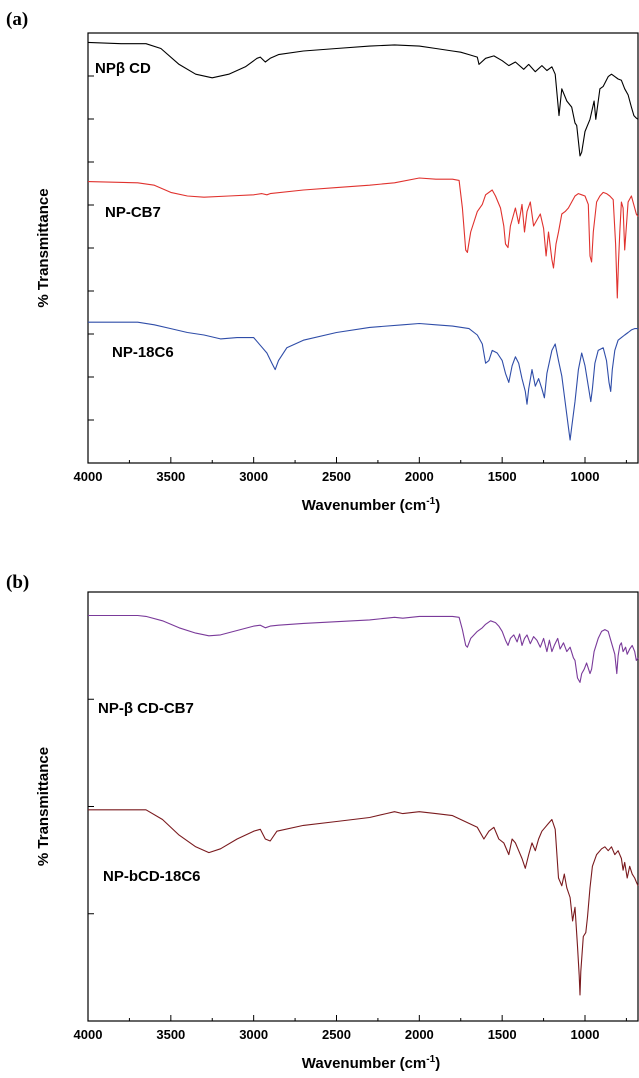  What do you see at coordinates (17, 19) in the screenshot?
I see `panel-label: (a)` at bounding box center [17, 19].